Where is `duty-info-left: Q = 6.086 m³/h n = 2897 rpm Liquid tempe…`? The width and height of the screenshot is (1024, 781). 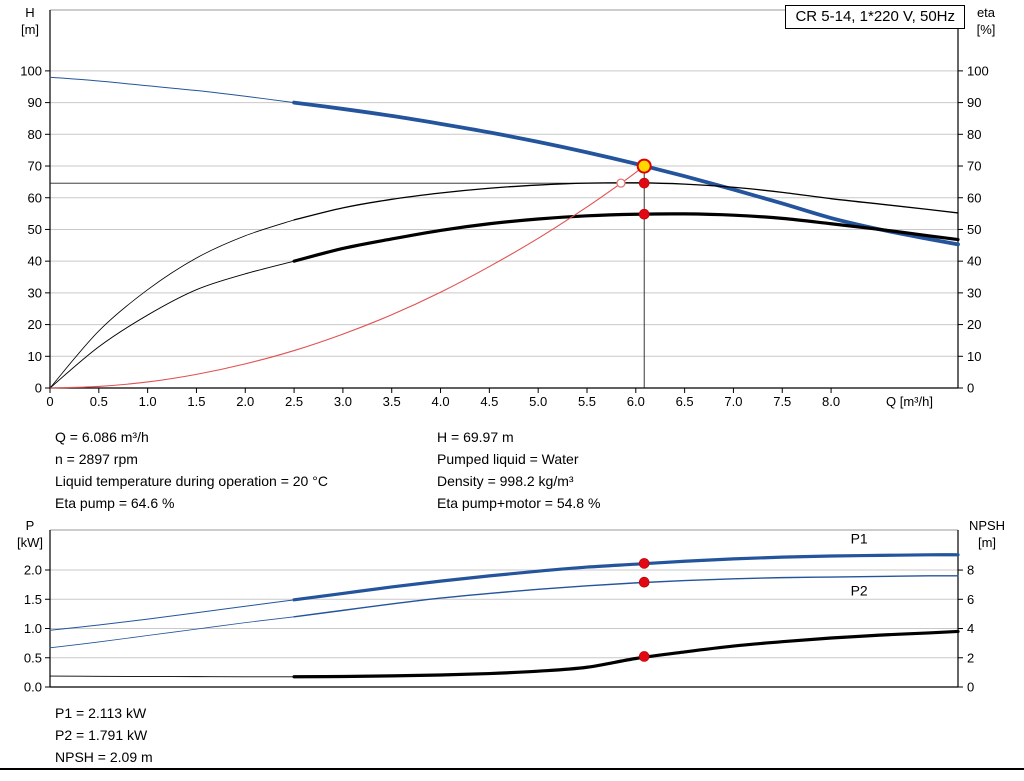
duty-info-left: Q = 6.086 m³/h n = 2897 rpm Liquid tempe… is located at coordinates (191, 470).